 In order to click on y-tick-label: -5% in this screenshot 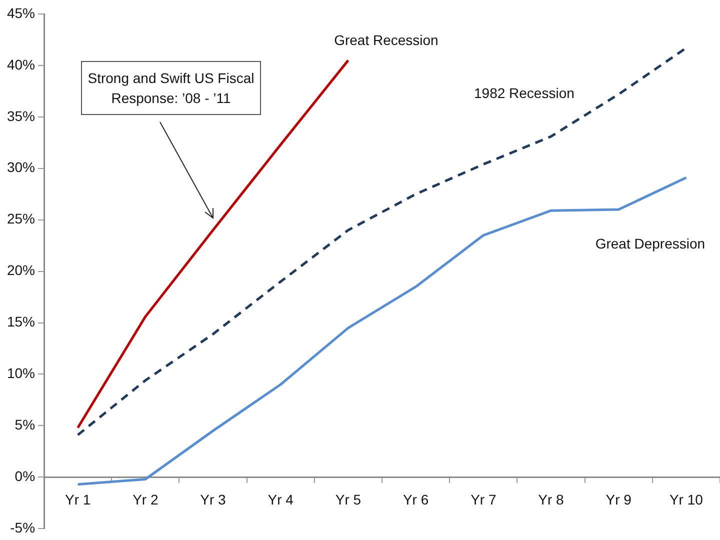, I will do `click(23, 527)`.